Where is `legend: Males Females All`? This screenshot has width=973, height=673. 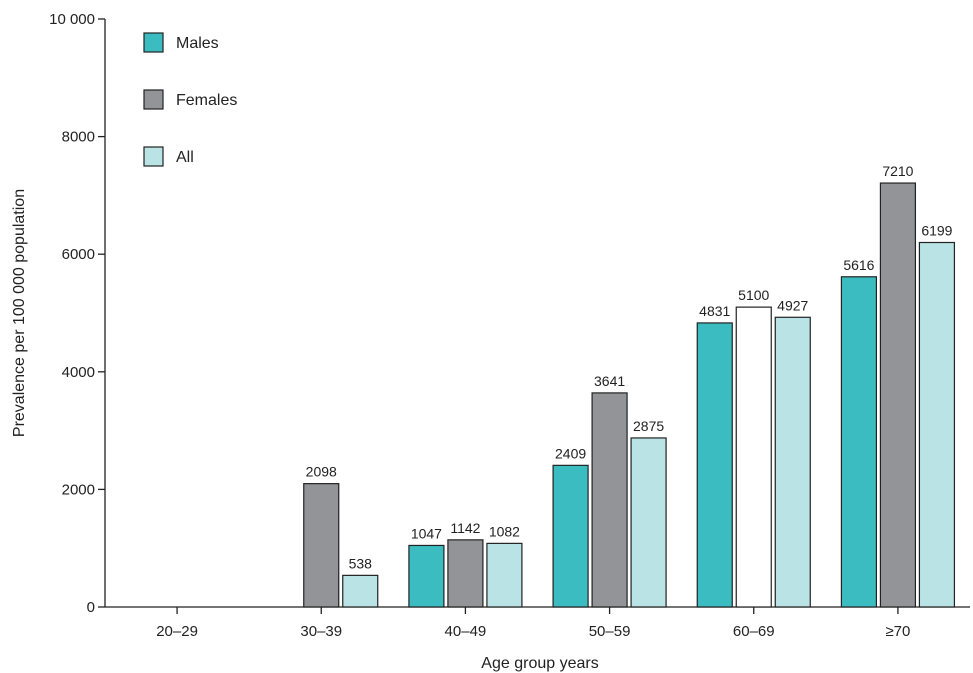 legend: Males Females All is located at coordinates (190, 99).